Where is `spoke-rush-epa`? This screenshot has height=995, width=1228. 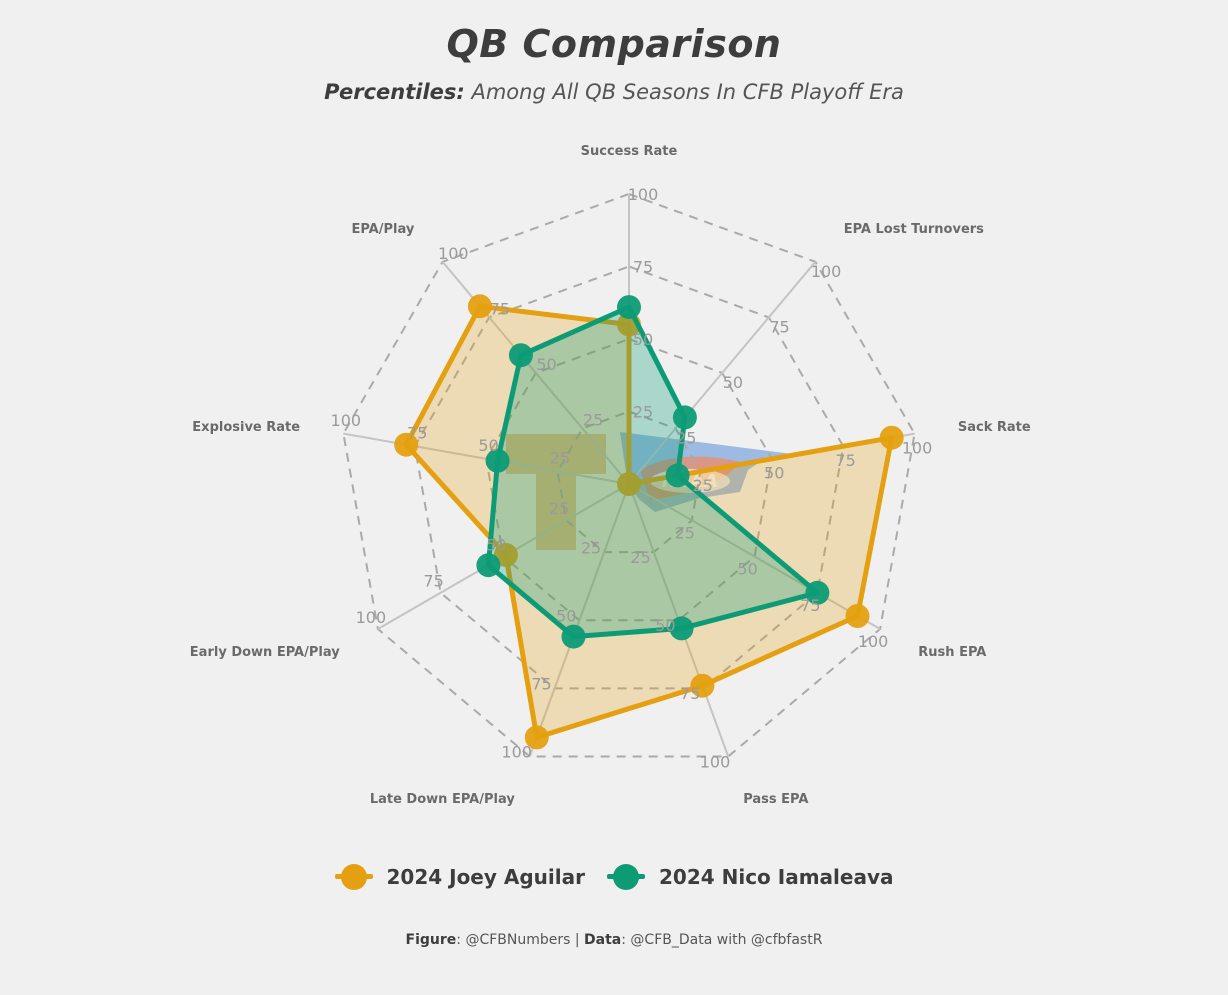
spoke-rush-epa is located at coordinates (754, 556).